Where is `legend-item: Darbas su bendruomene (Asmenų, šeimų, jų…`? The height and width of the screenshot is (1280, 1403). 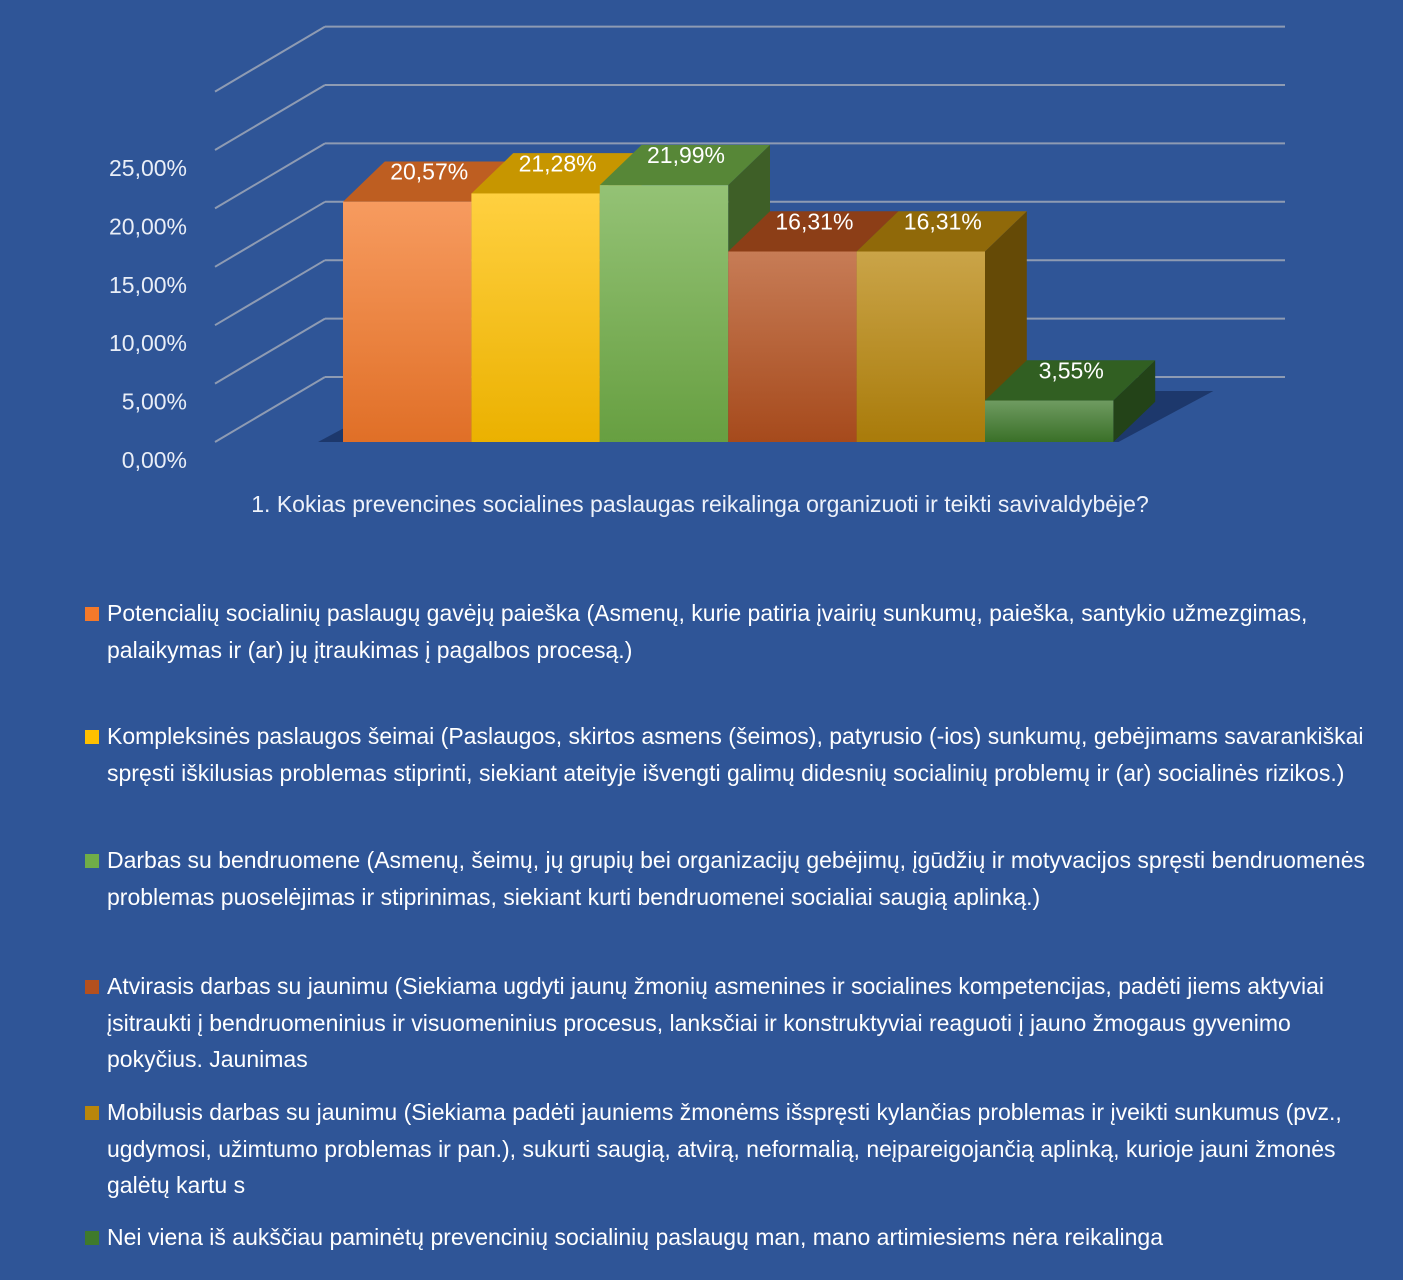 legend-item: Darbas su bendruomene (Asmenų, šeimų, jų… is located at coordinates (730, 878).